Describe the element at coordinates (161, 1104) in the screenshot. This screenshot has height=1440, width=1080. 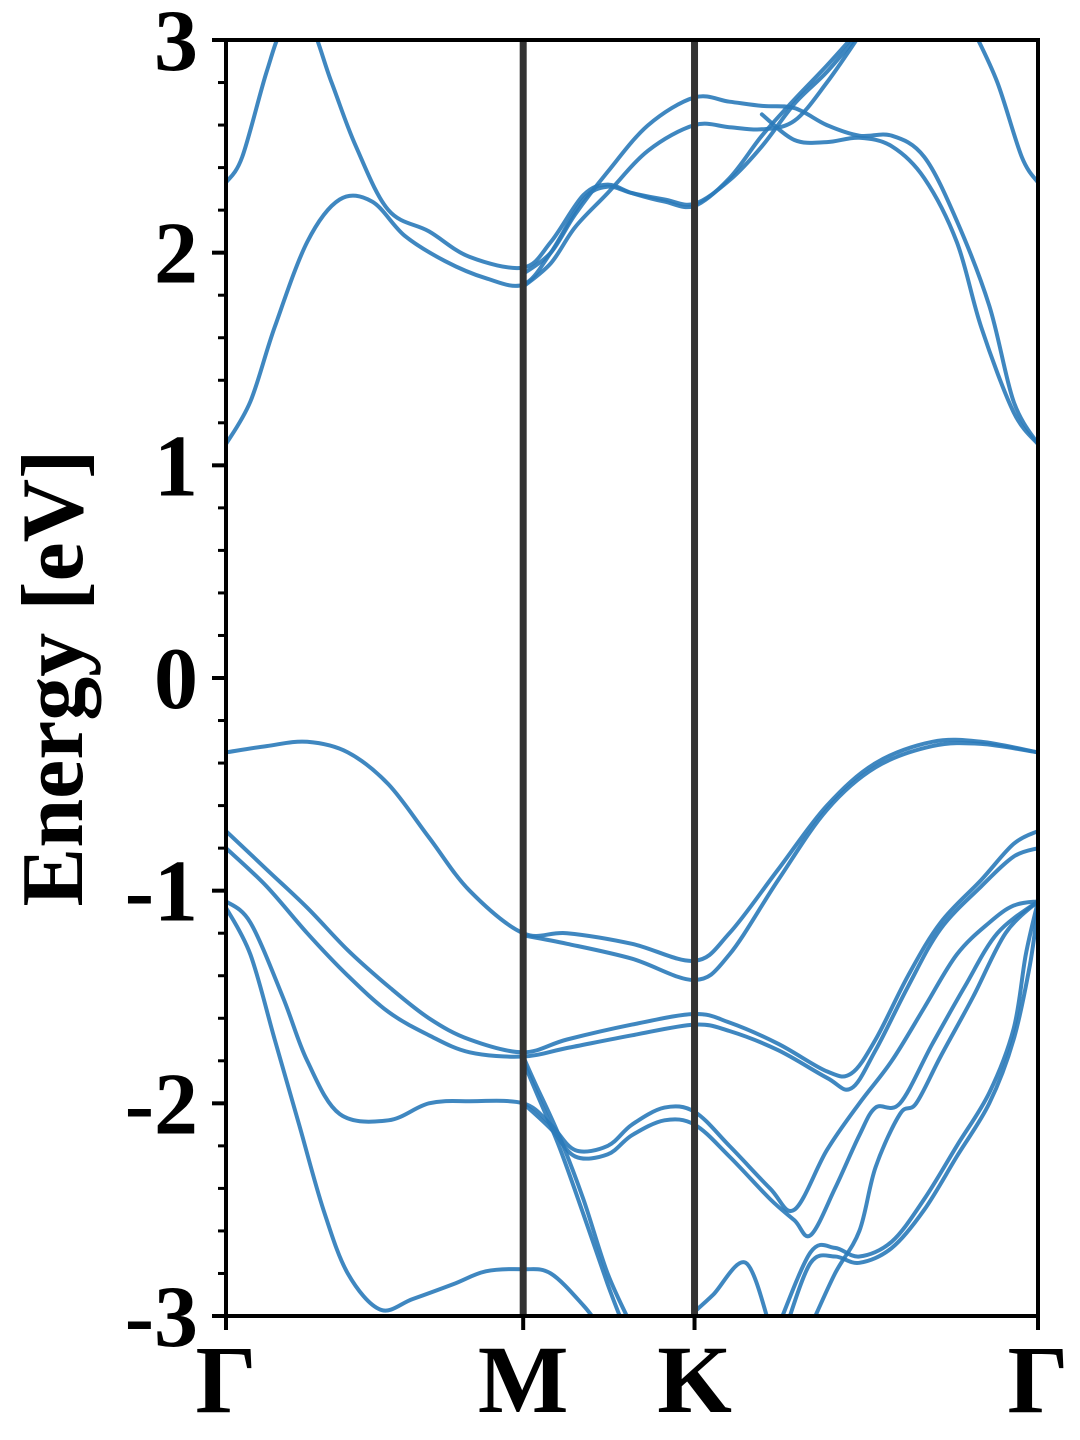
I see `y-tick-label: -2` at that location.